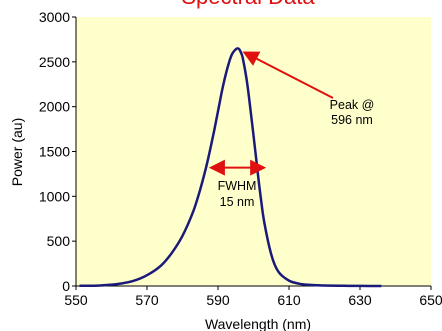  I want to click on peak-label-line2: 596 nm, so click(352, 120).